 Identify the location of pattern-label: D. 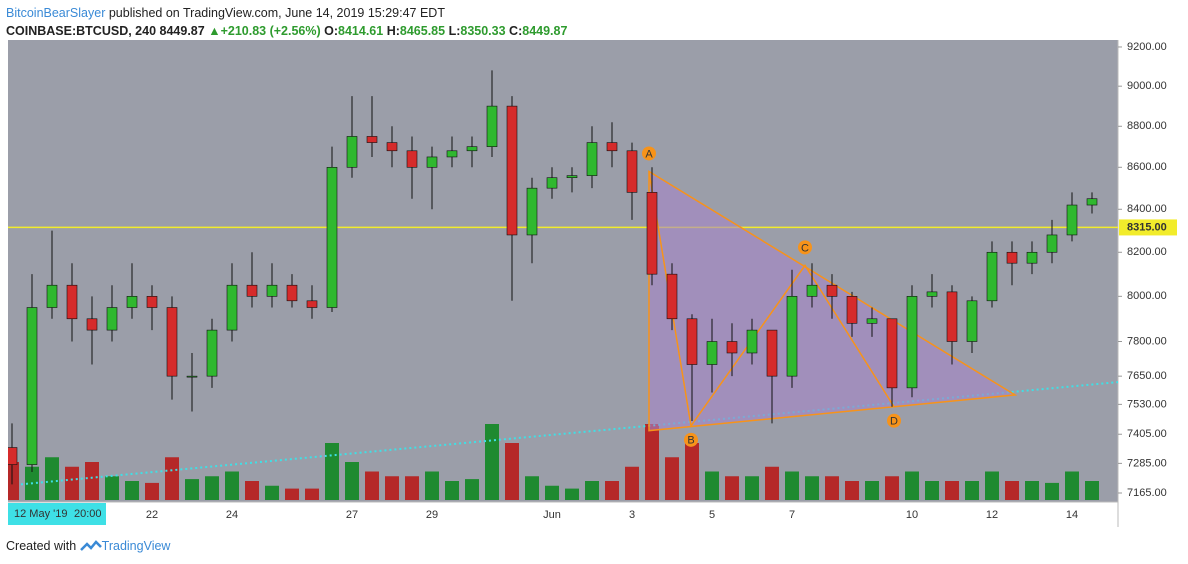
(894, 422).